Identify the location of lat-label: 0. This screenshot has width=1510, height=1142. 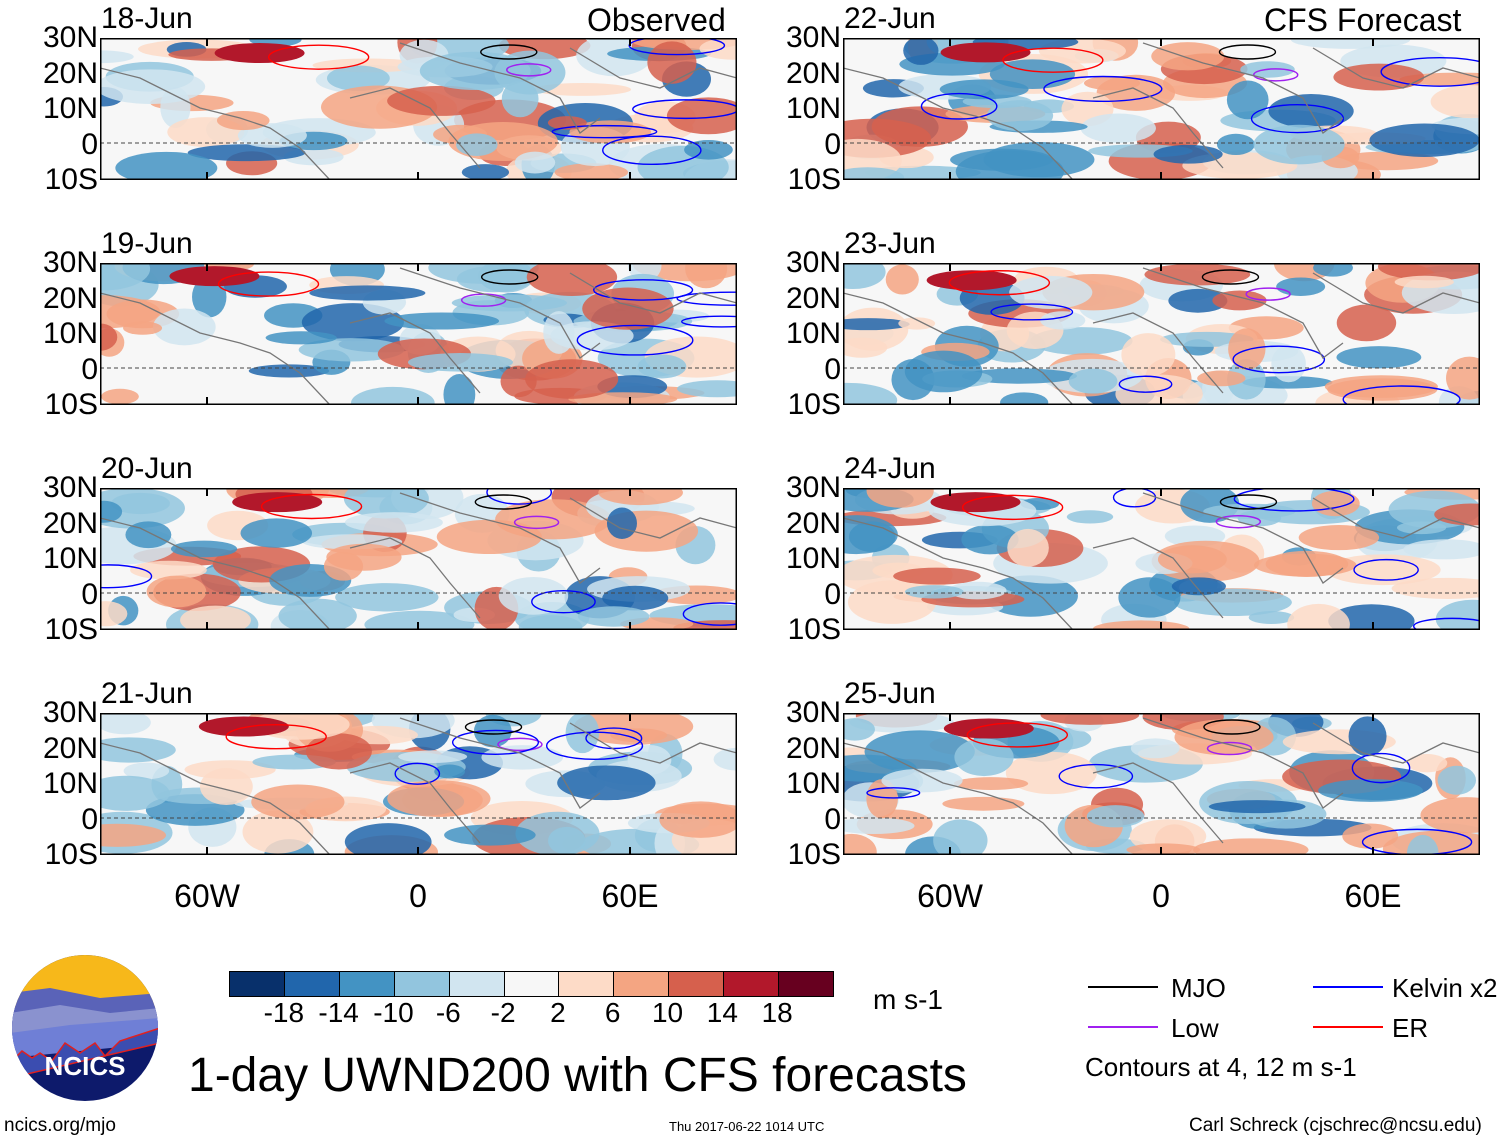
(832, 594).